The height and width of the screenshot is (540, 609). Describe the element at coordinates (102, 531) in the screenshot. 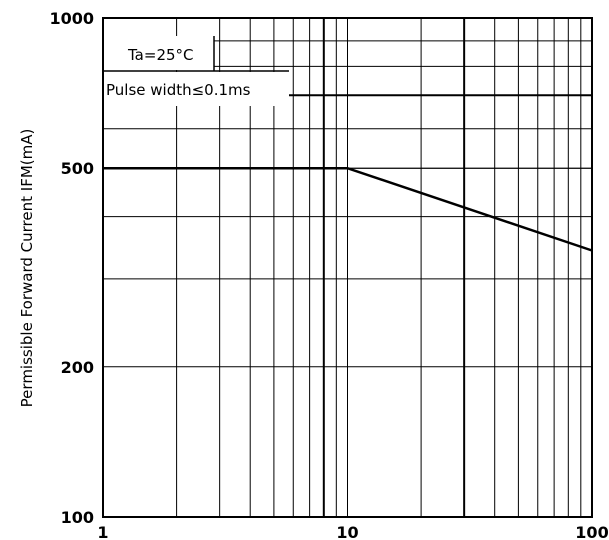

I see `x-tick-label: 1` at that location.